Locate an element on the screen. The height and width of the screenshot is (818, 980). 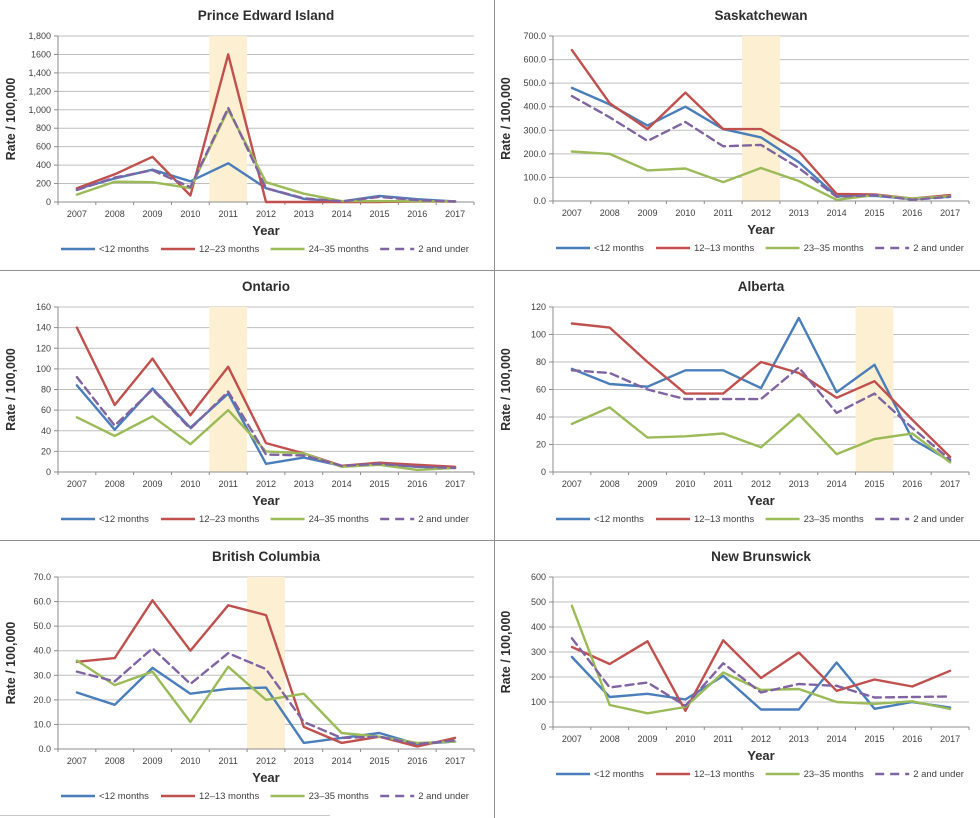
y-tick-label: 120 is located at coordinates (538, 307).